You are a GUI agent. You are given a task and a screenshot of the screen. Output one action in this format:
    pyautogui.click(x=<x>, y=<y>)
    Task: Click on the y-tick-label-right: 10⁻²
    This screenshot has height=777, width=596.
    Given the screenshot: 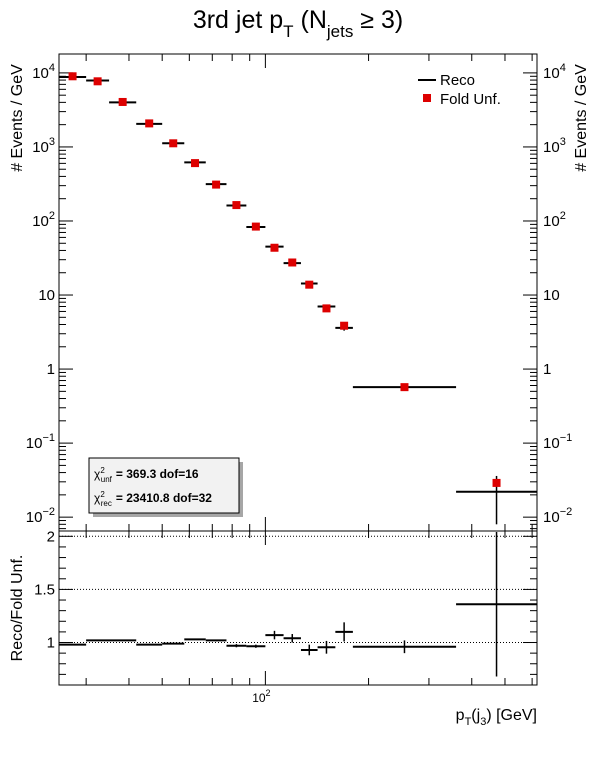 What is the action you would take?
    pyautogui.click(x=557, y=516)
    